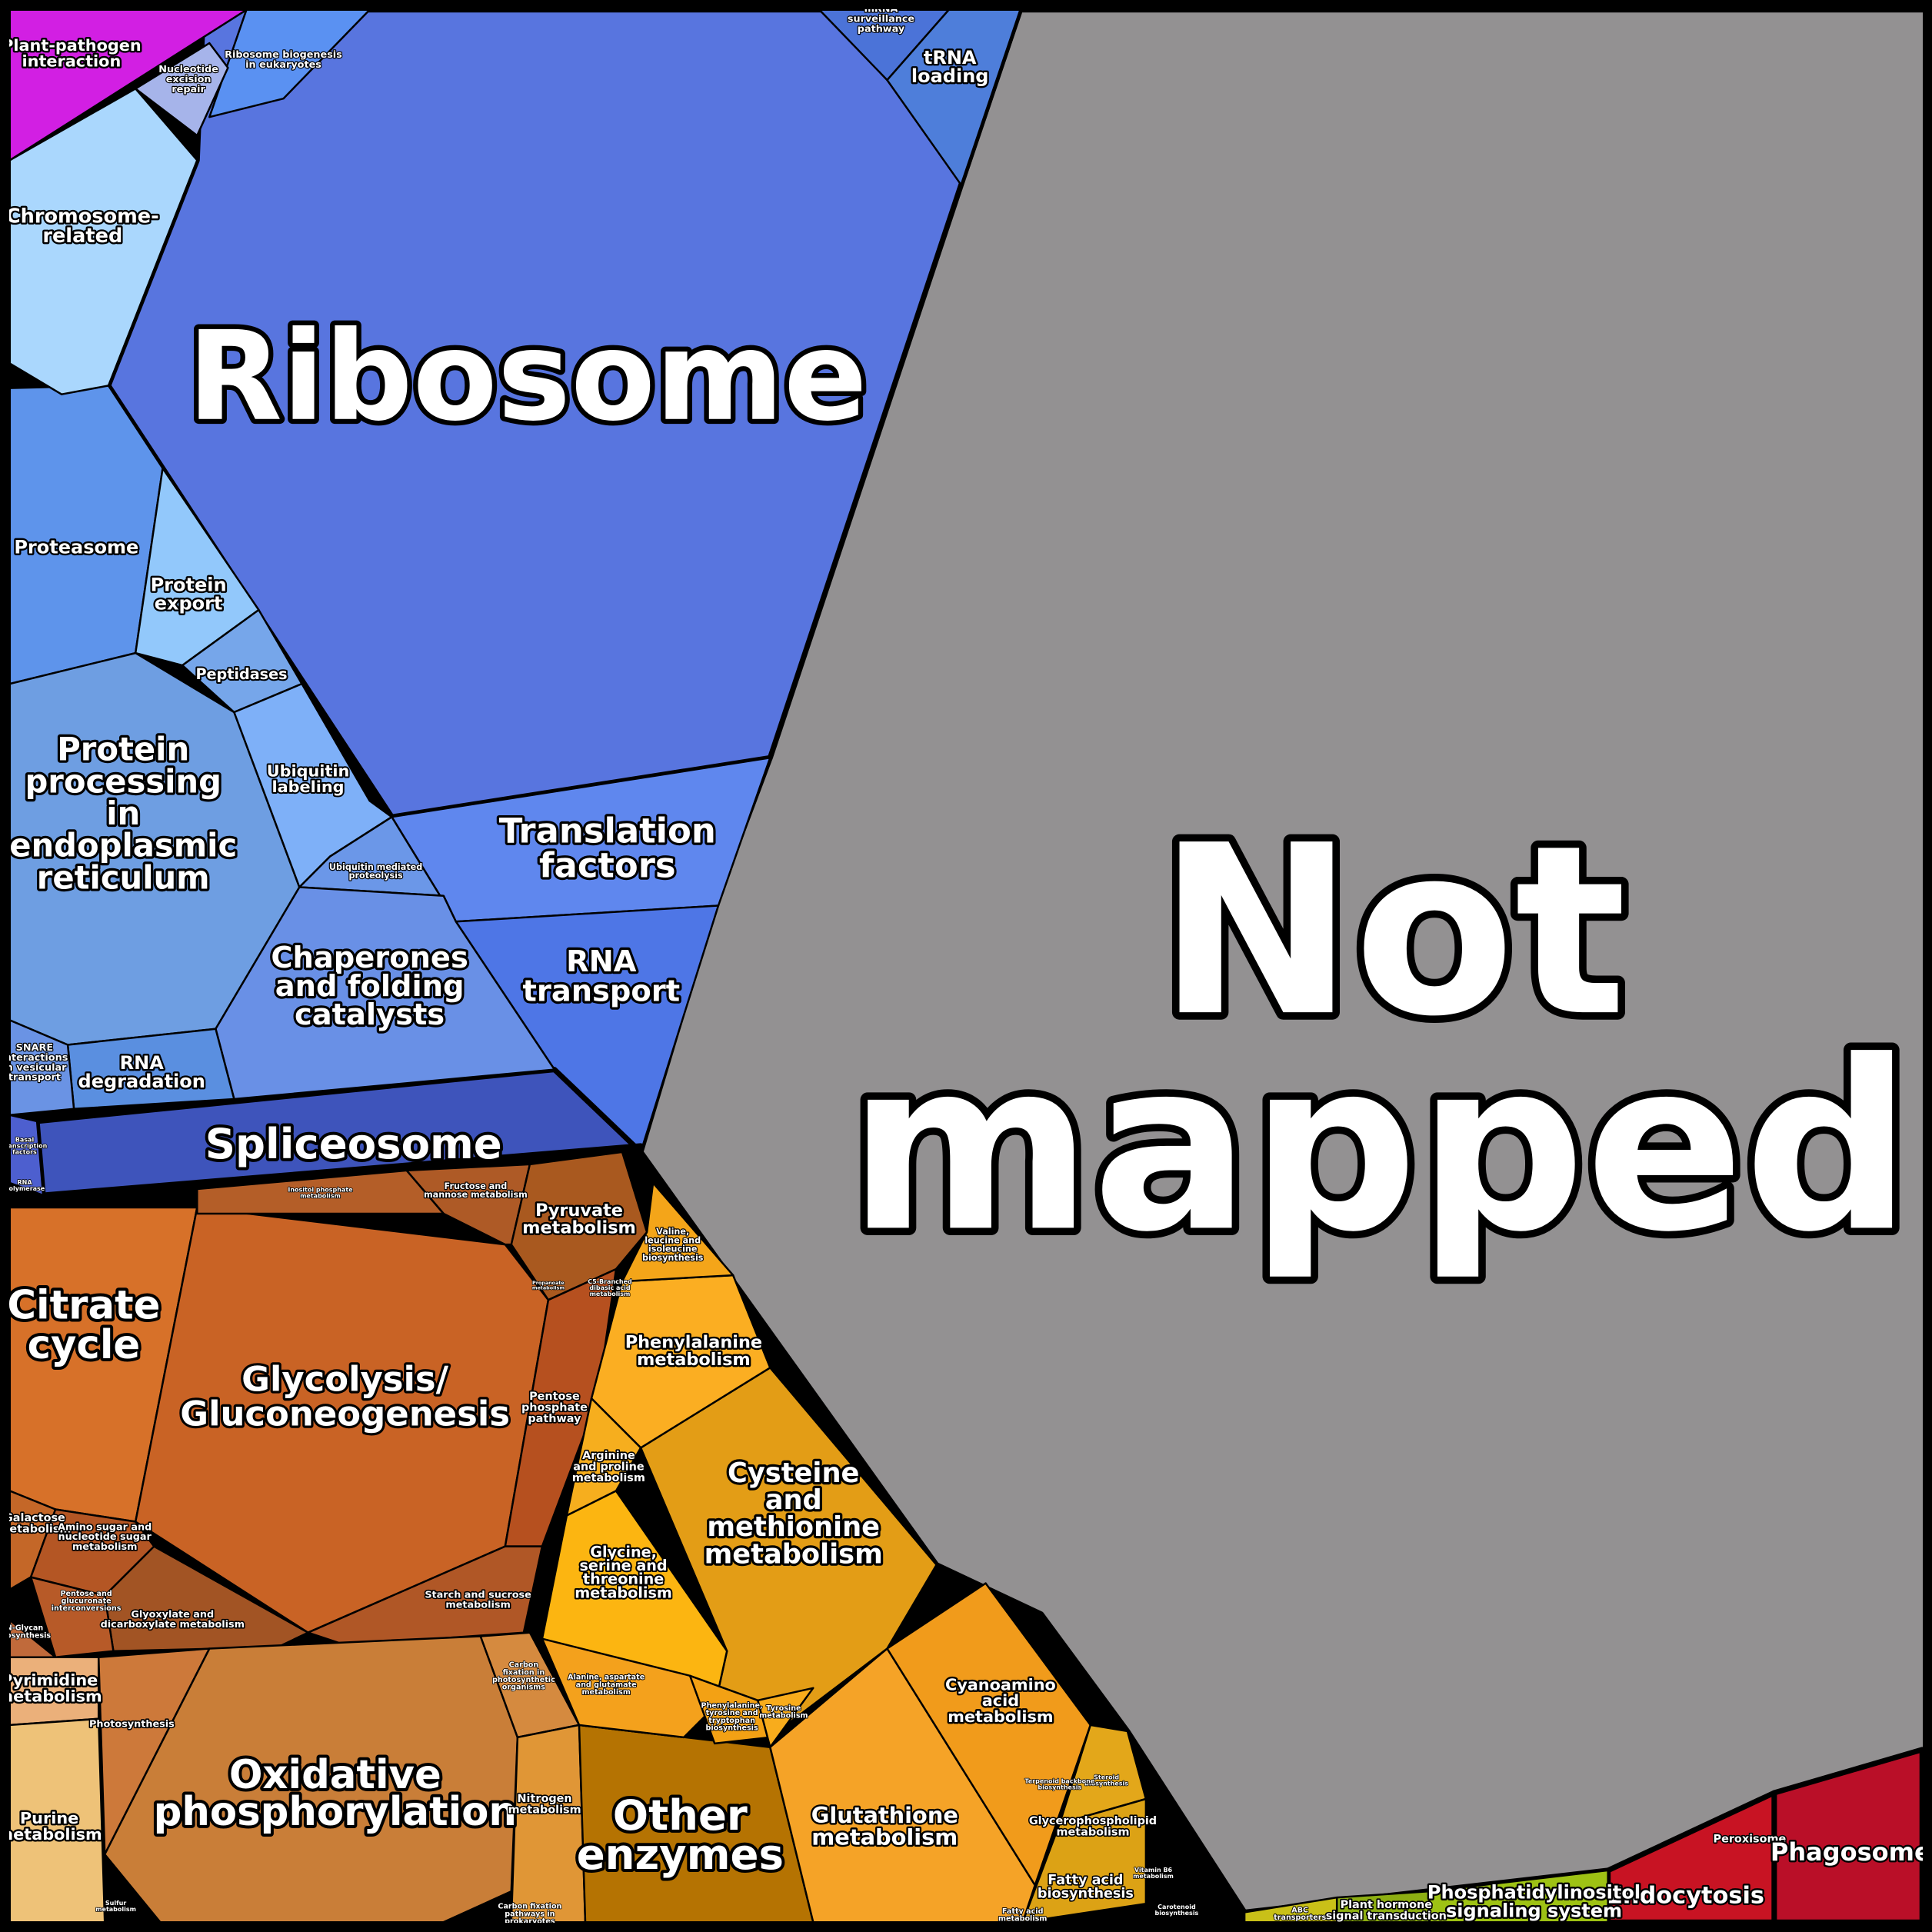  What do you see at coordinates (34, 1048) in the screenshot?
I see `label-line: SNARE` at bounding box center [34, 1048].